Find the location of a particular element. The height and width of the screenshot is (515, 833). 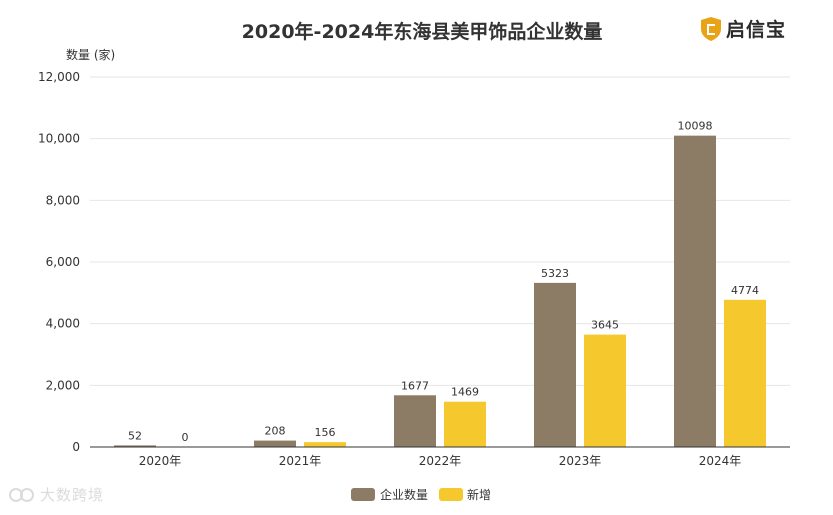

data-label: 1677 is located at coordinates (415, 385).